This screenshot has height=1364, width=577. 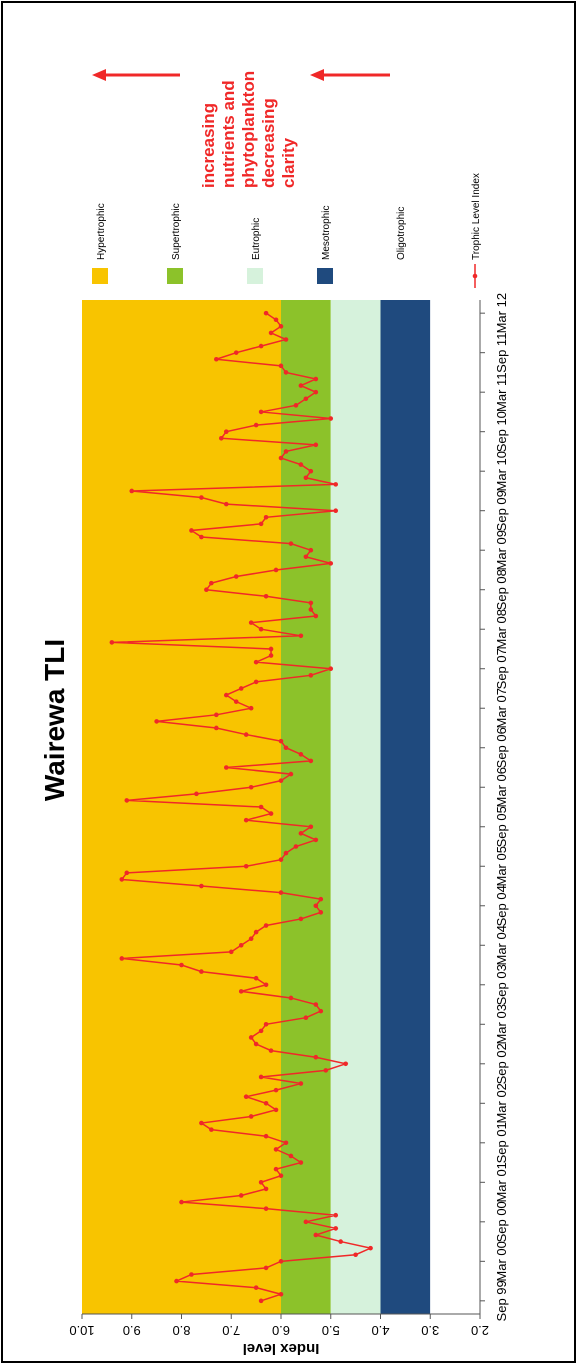 I want to click on y-tick-label: 2.0, so click(x=480, y=1330).